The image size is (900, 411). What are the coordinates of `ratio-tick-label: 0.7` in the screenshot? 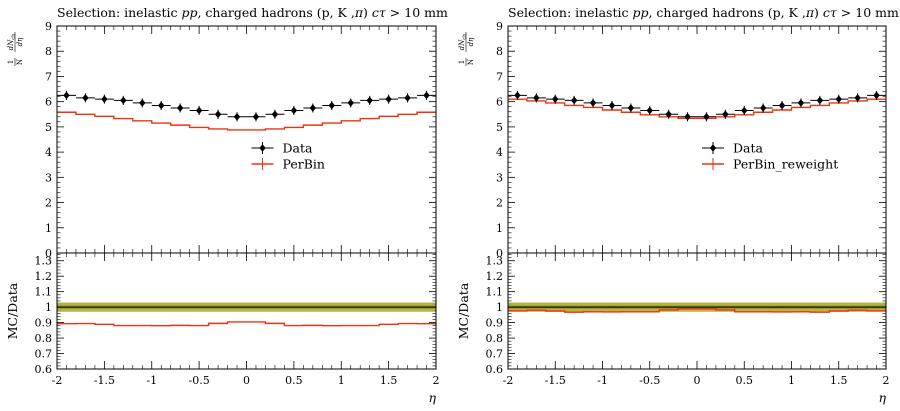 It's located at (44, 354).